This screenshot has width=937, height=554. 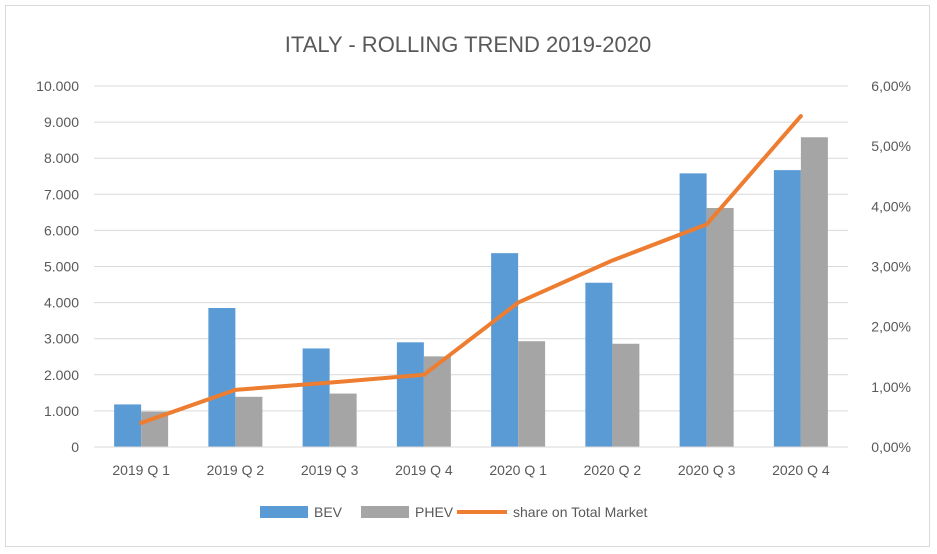 I want to click on chart-title: ITALY - ROLLING TREND 2019-2020, so click(x=468, y=44).